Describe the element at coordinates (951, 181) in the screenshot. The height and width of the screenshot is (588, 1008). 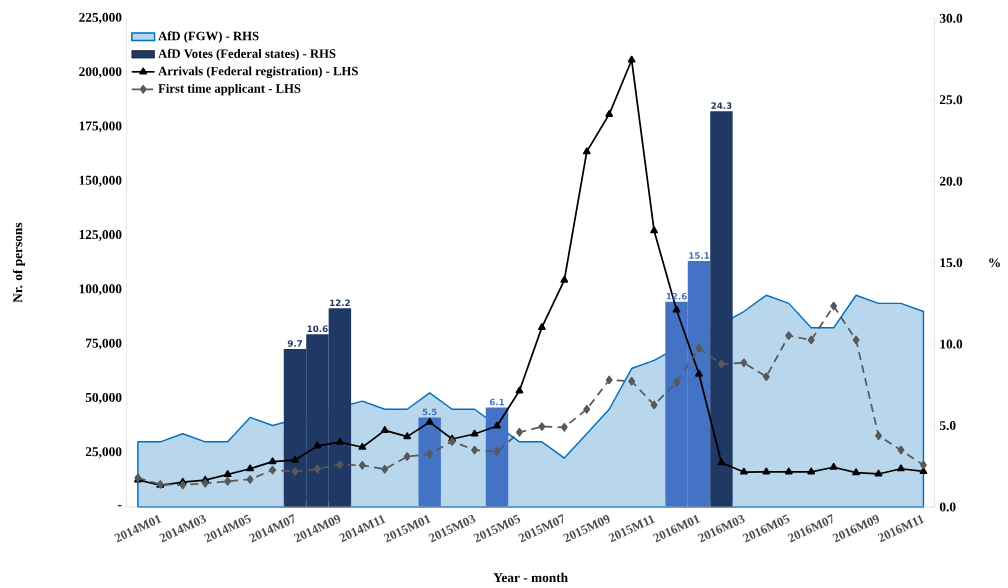
I see `y2-tick-label: 20.0` at that location.